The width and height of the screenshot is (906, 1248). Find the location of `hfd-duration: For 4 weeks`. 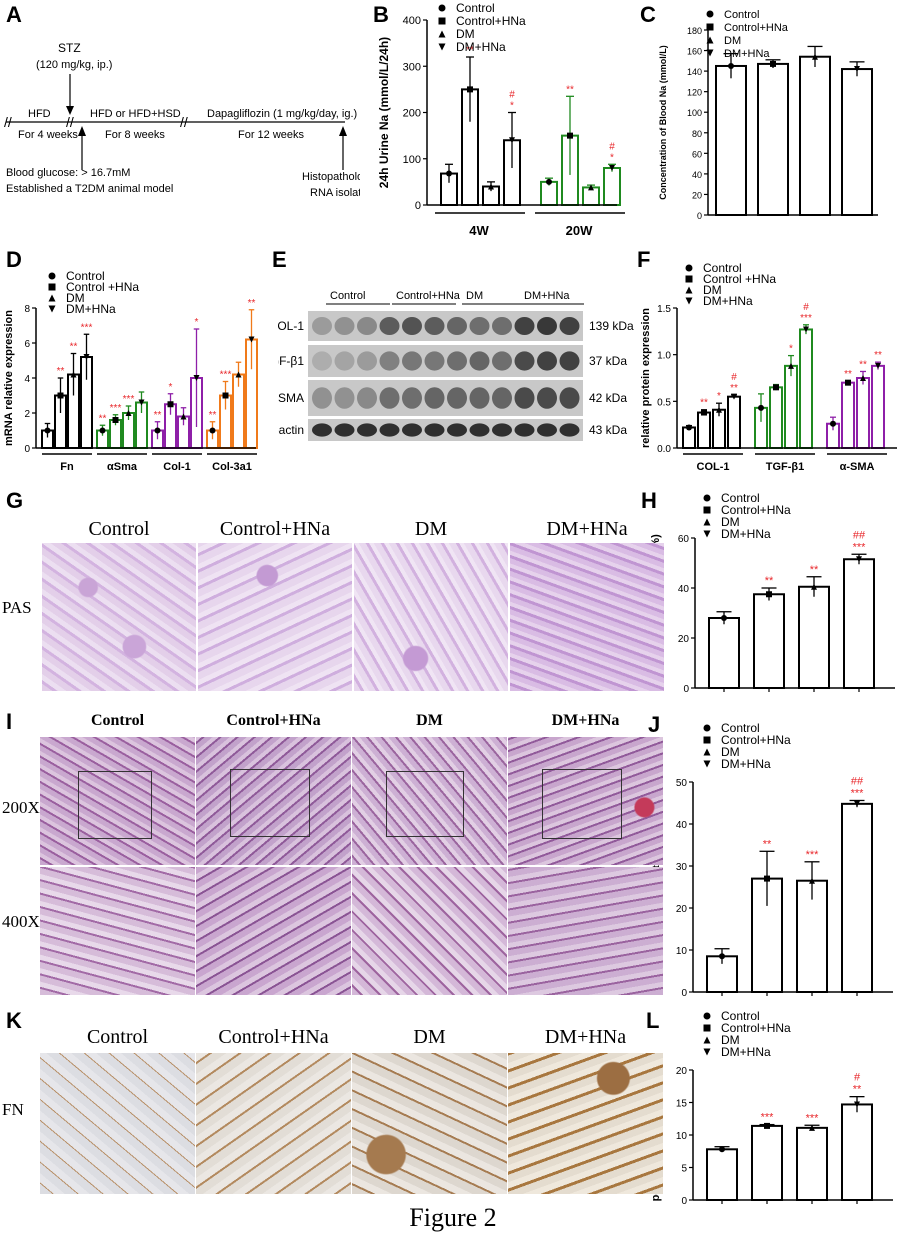

hfd-duration: For 4 weeks is located at coordinates (48, 135).